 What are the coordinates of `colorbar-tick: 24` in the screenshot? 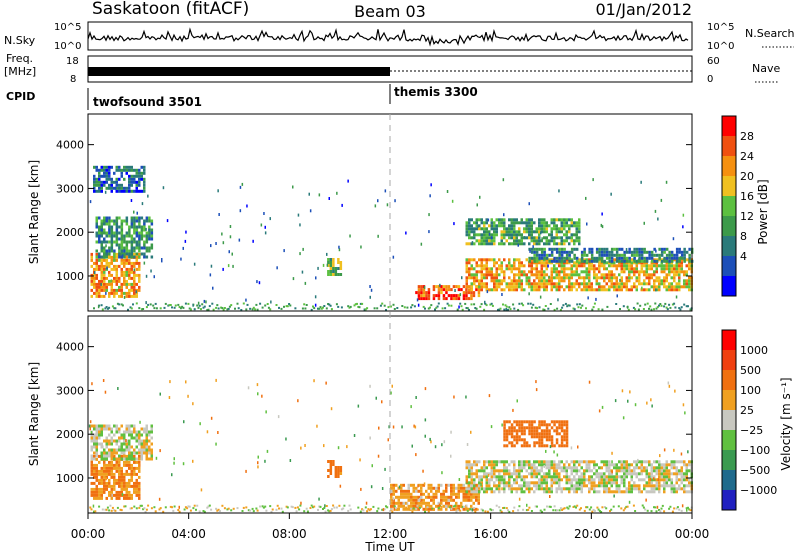 It's located at (747, 156).